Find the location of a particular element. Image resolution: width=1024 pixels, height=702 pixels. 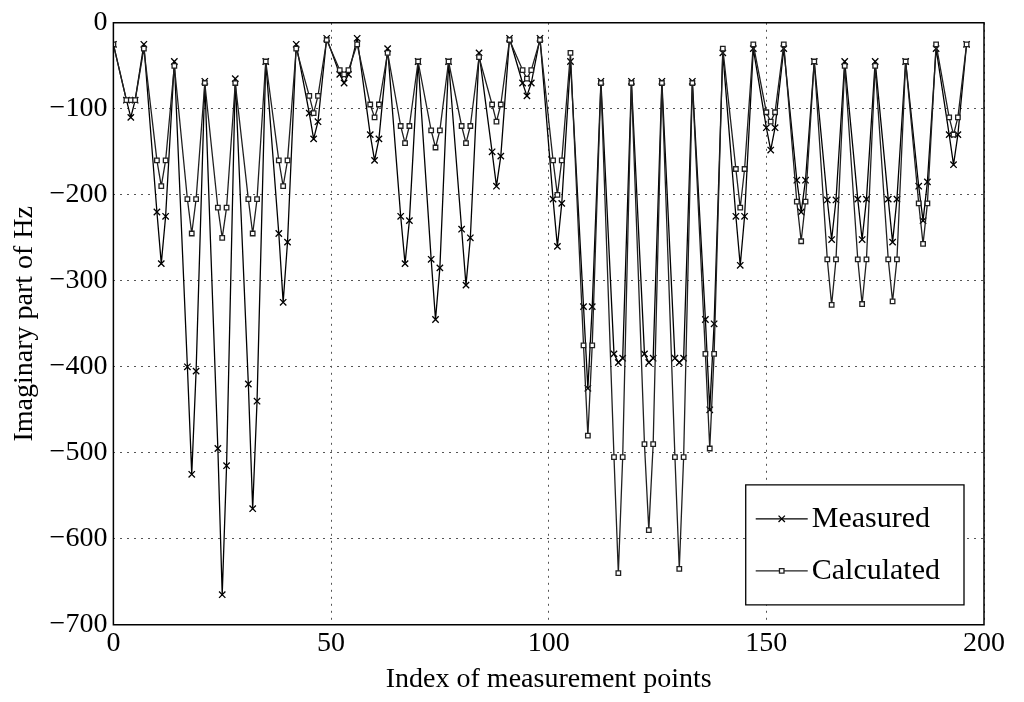

y-tick-label: −200 is located at coordinates (78, 193).